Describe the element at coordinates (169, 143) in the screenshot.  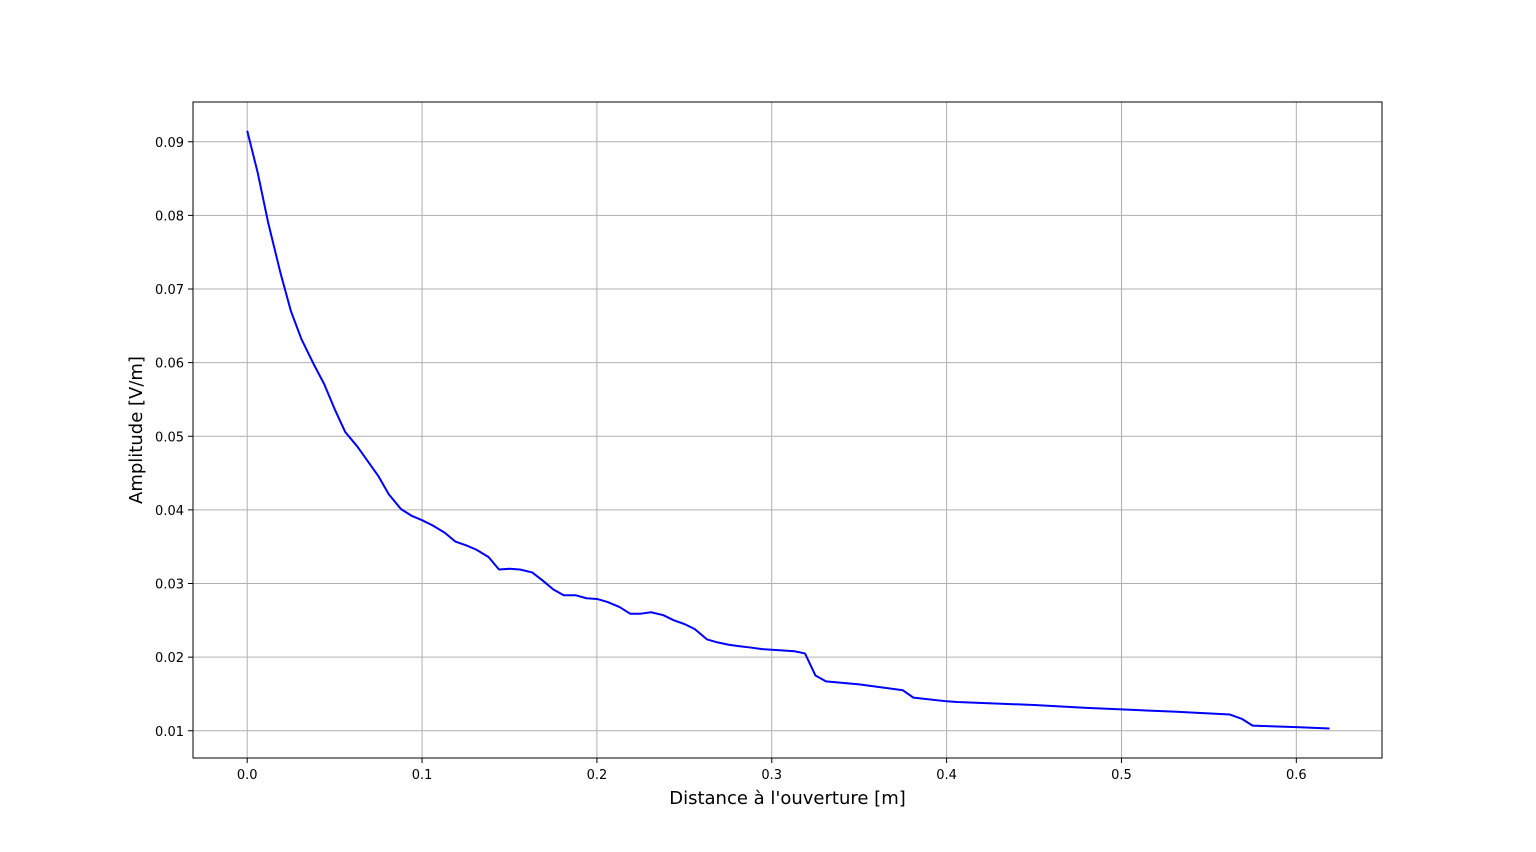
I see `y-tick-label: 0.09` at that location.